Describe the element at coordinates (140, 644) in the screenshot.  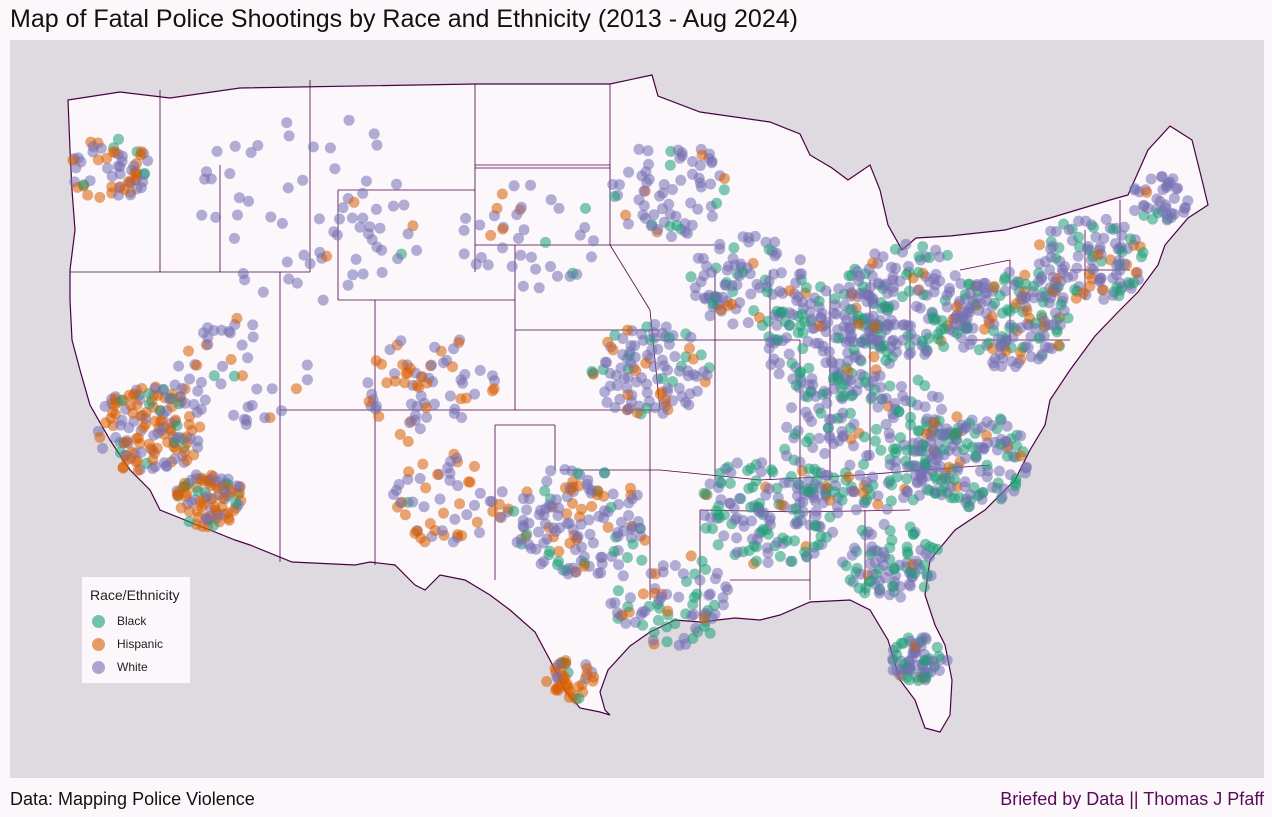
I see `legend-label-hispanic: Hispanic` at that location.